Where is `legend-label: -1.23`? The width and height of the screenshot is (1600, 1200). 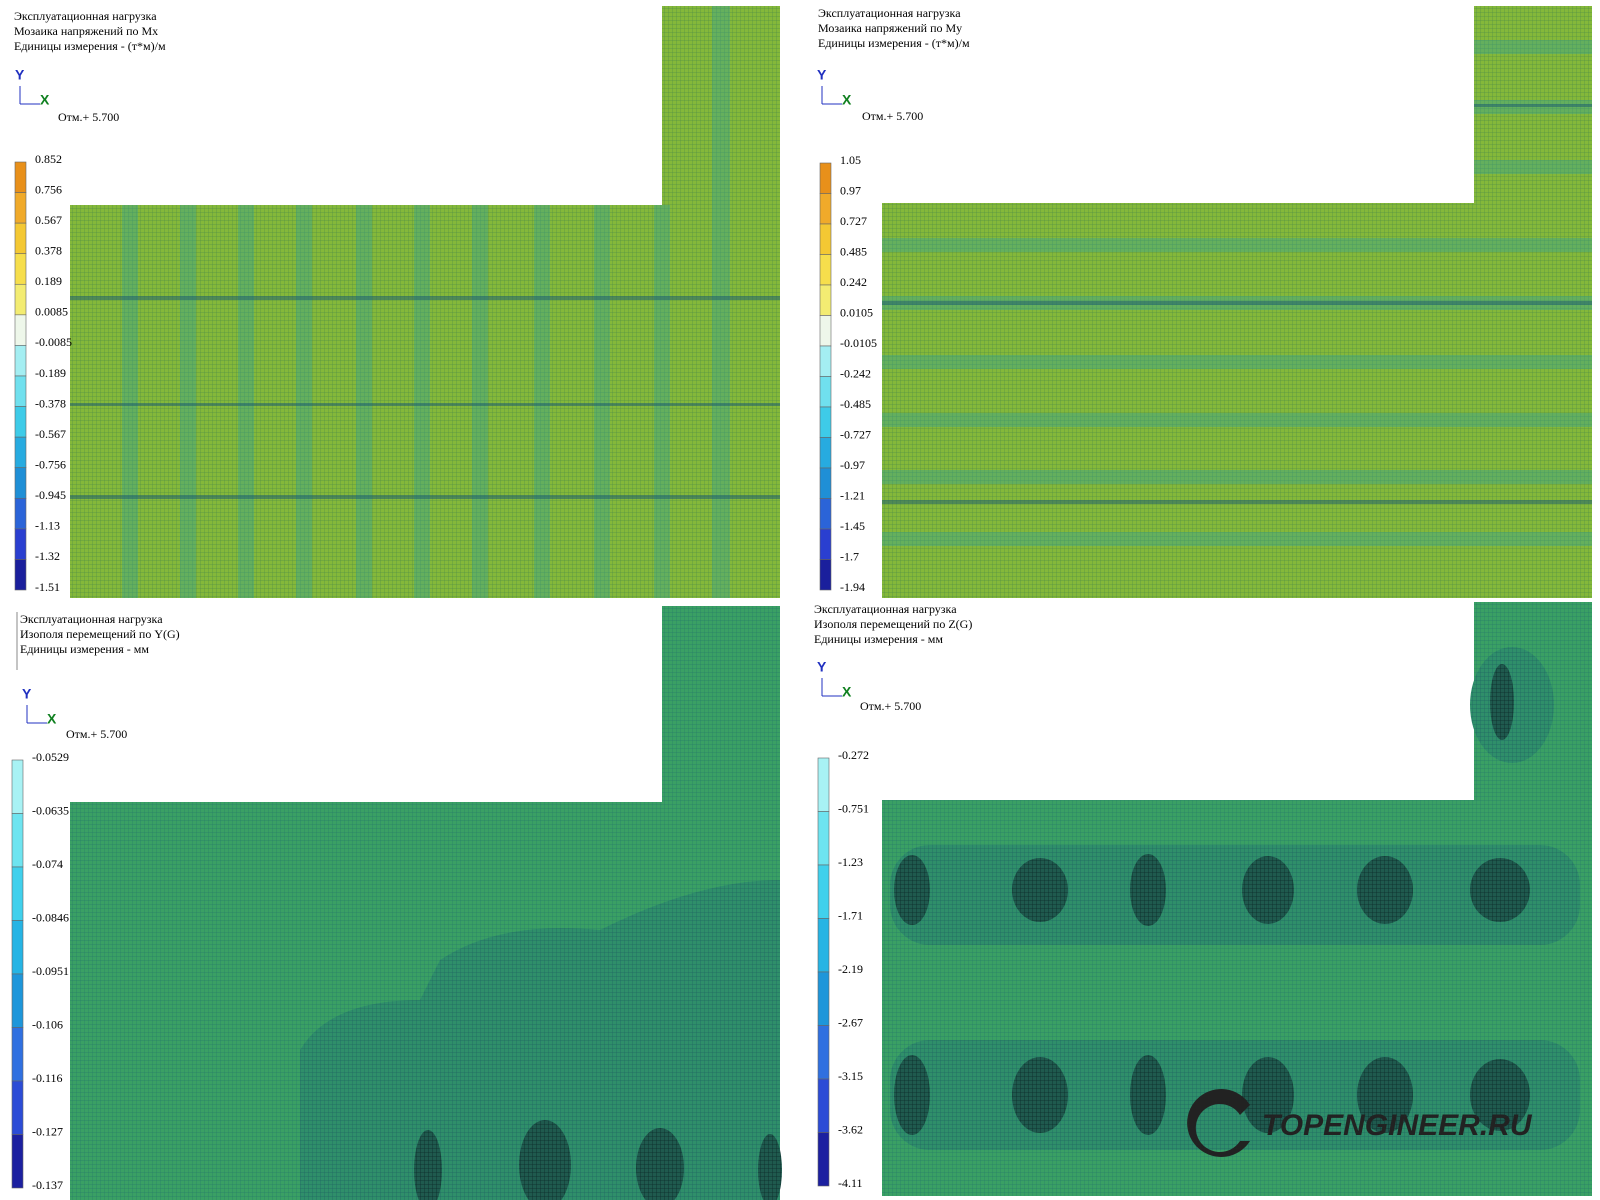 legend-label: -1.23 is located at coordinates (850, 862).